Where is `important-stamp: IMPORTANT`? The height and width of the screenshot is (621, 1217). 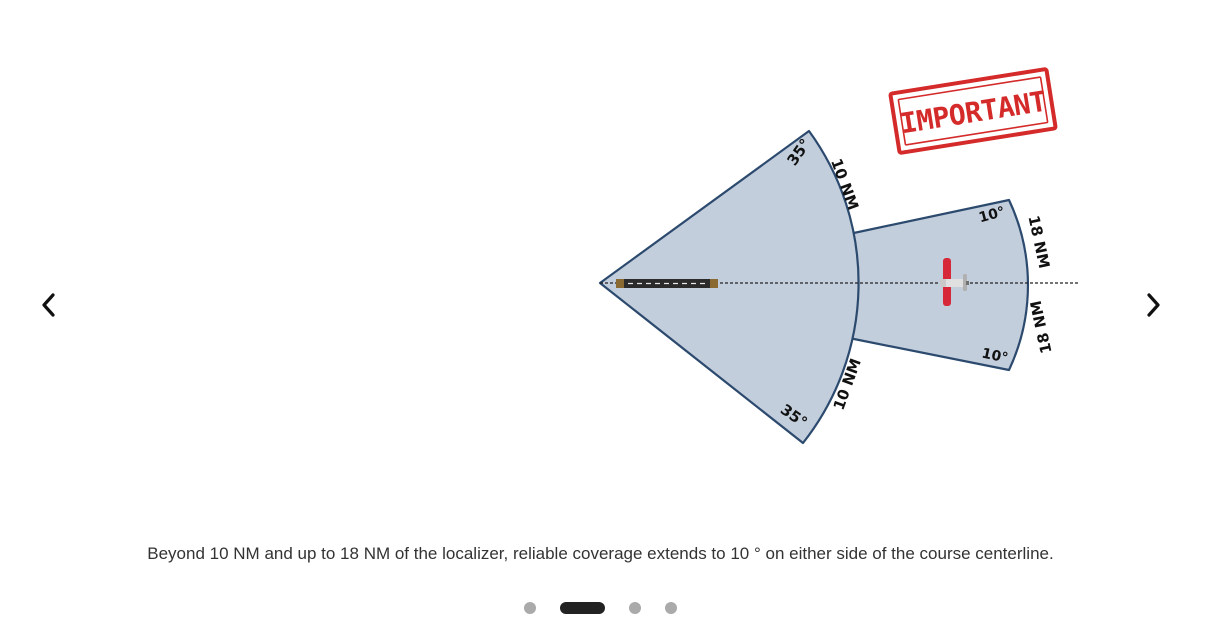
important-stamp: IMPORTANT is located at coordinates (973, 111).